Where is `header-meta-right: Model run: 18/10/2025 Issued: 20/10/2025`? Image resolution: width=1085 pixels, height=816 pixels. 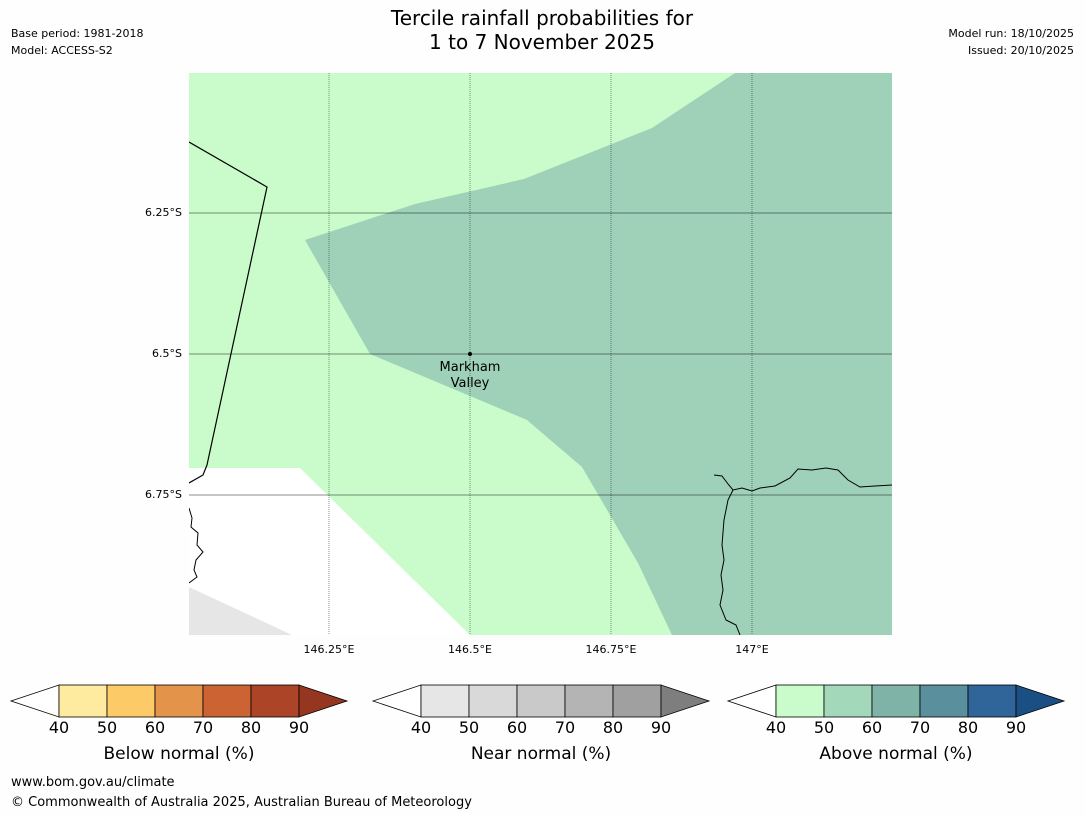
header-meta-right: Model run: 18/10/2025 Issued: 20/10/2025 is located at coordinates (1011, 42).